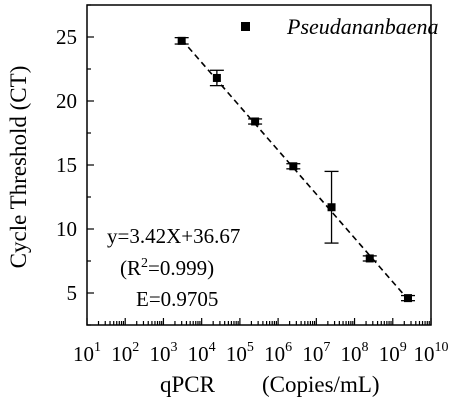 Image resolution: width=474 pixels, height=414 pixels. I want to click on x-tick-label: 10³, so click(163, 353).